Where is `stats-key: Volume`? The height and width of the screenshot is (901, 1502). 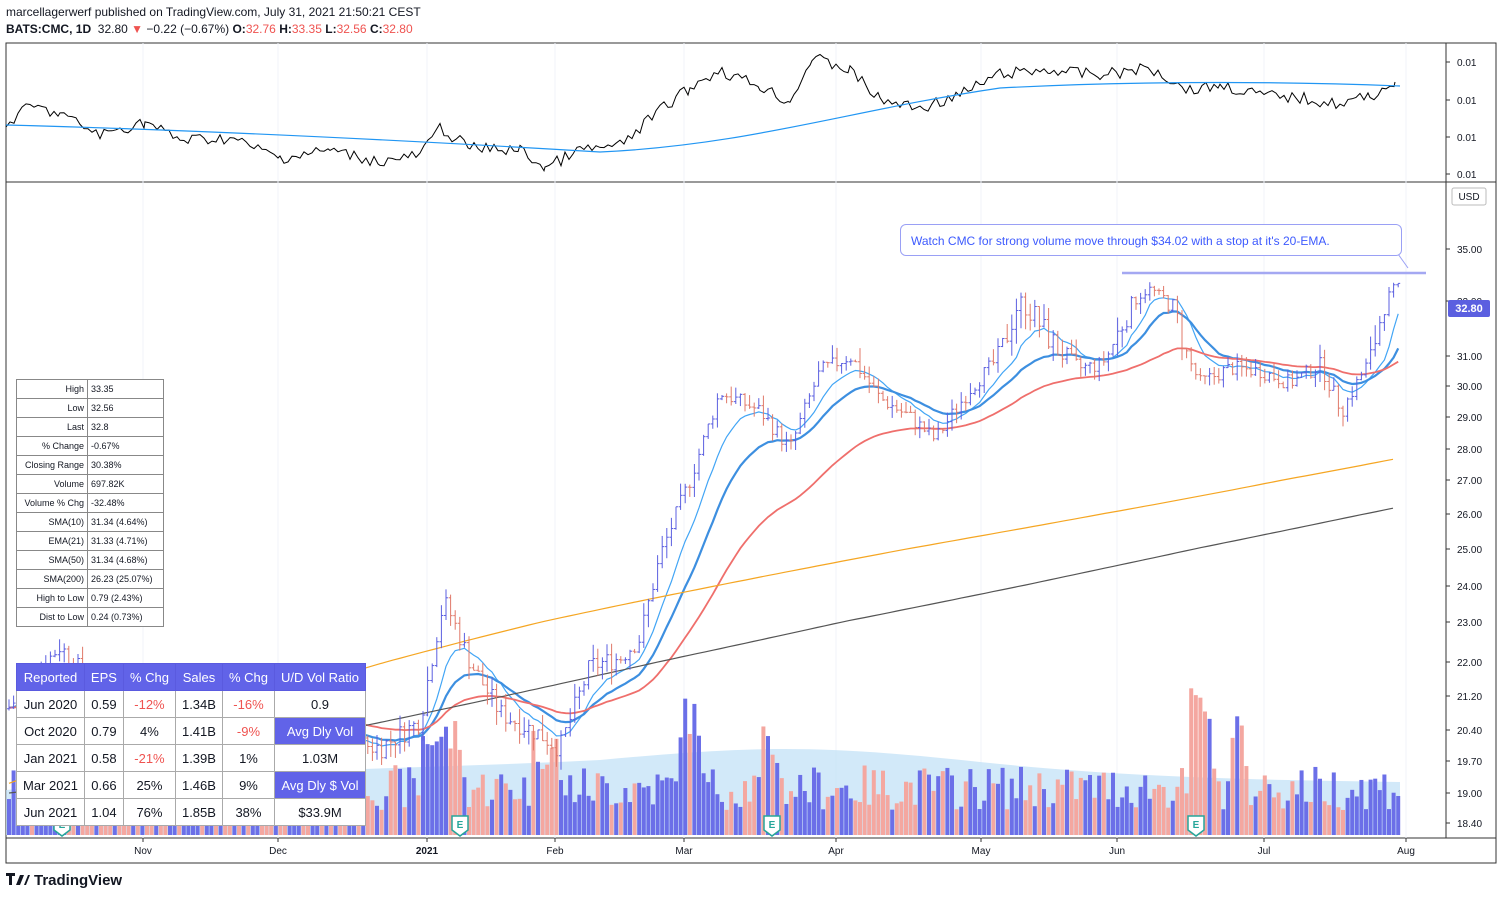 stats-key: Volume is located at coordinates (52, 484).